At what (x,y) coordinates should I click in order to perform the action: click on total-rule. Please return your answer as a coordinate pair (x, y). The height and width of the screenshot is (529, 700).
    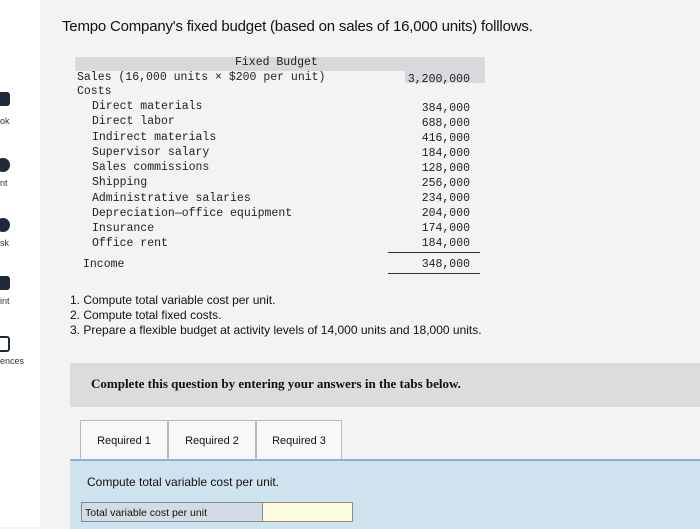
    Looking at the image, I should click on (434, 273).